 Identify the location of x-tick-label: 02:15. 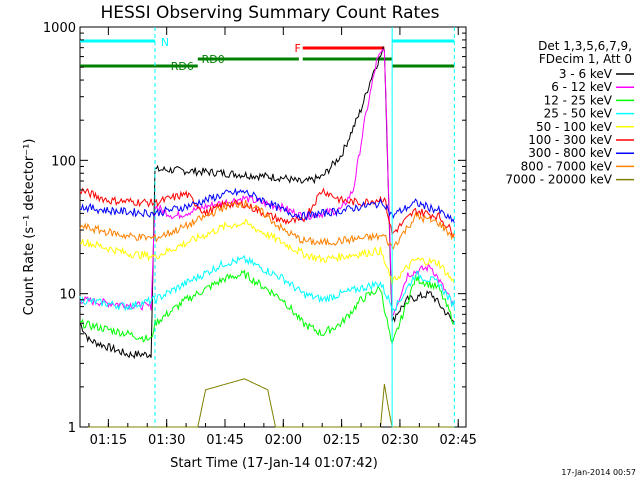
(341, 440).